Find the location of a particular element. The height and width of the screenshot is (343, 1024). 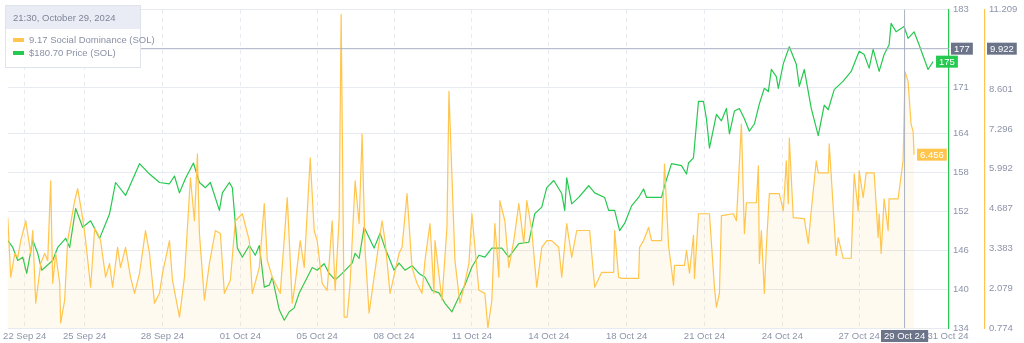

x-tick-label: 28 Sep 24 is located at coordinates (162, 336).